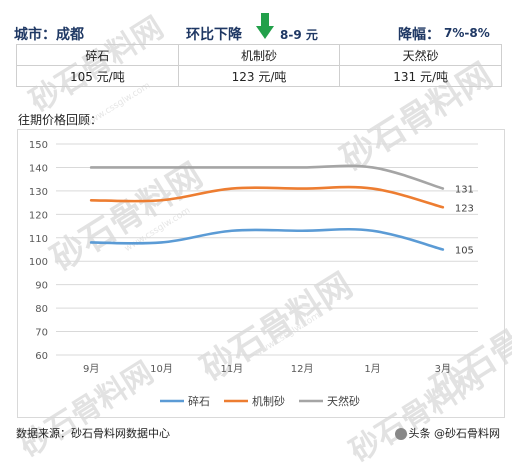  What do you see at coordinates (419, 35) in the screenshot?
I see `decline-label: 降幅：` at bounding box center [419, 35].